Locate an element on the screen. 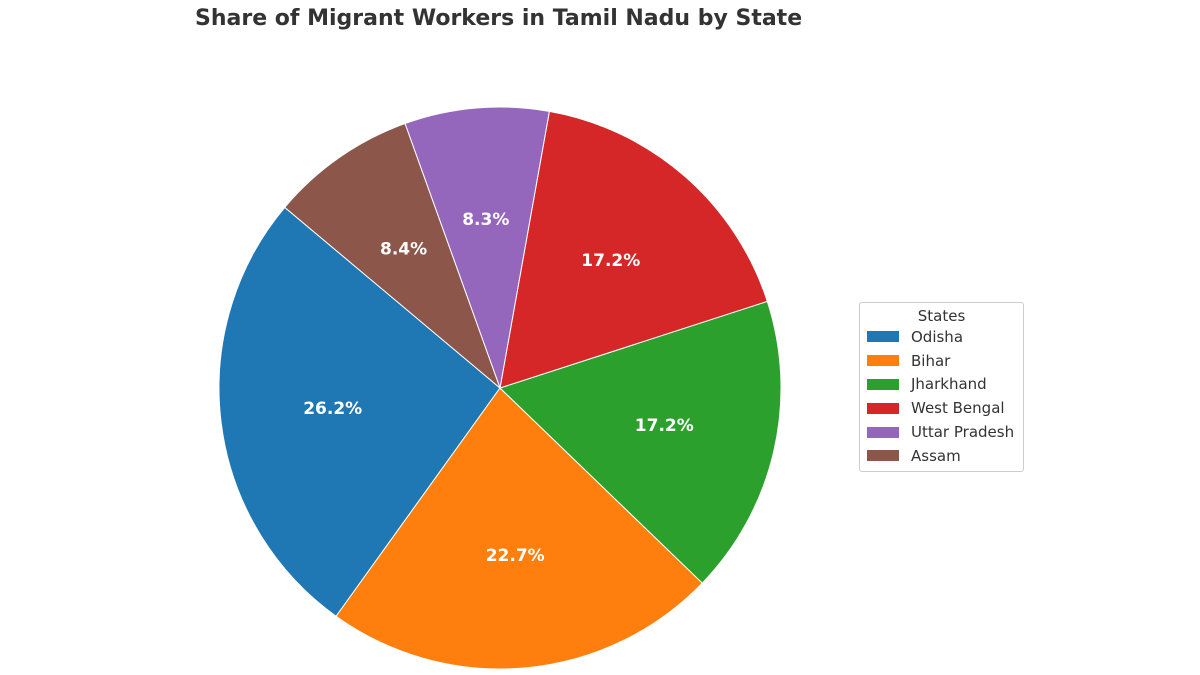  legend-item-uttar-pradesh: Uttar Pradesh is located at coordinates (941, 432).